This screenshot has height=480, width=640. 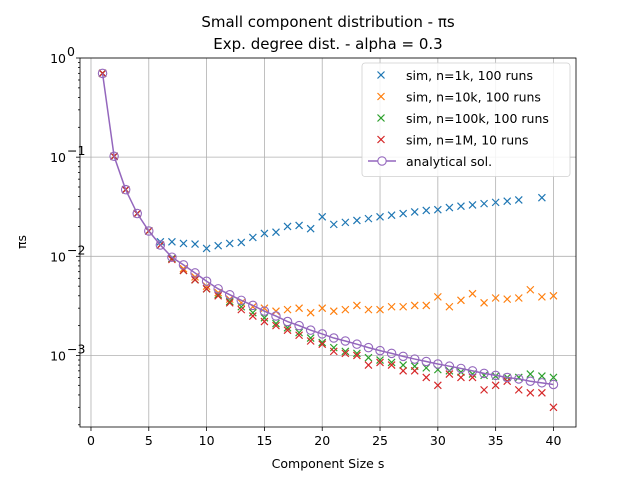 I want to click on legend-entry: sim, n=10k, 100 runs, so click(x=459, y=97).